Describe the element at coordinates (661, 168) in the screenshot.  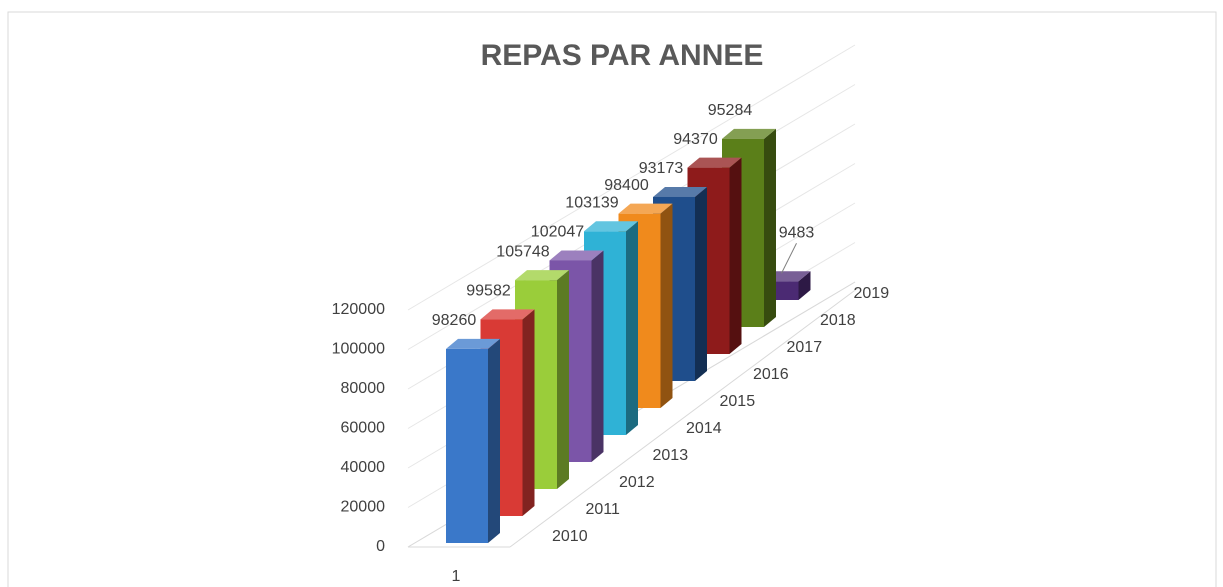
I see `data-label: 93173` at that location.